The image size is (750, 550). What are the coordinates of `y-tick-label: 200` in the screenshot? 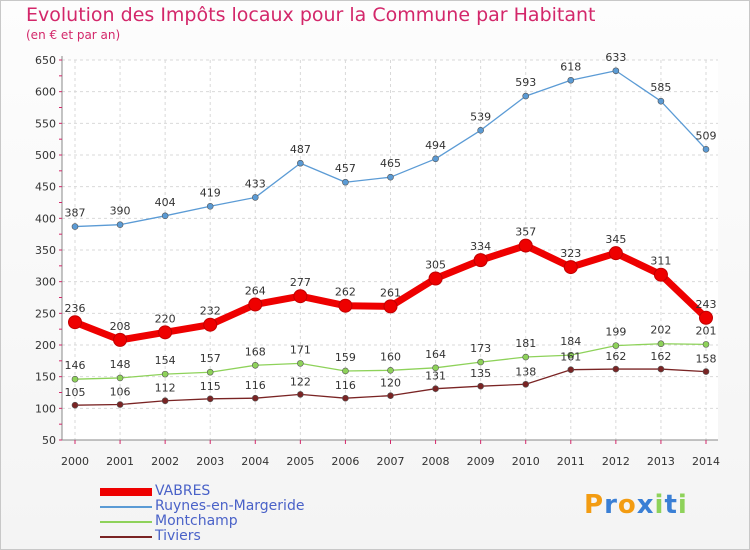 It's located at (45, 345).